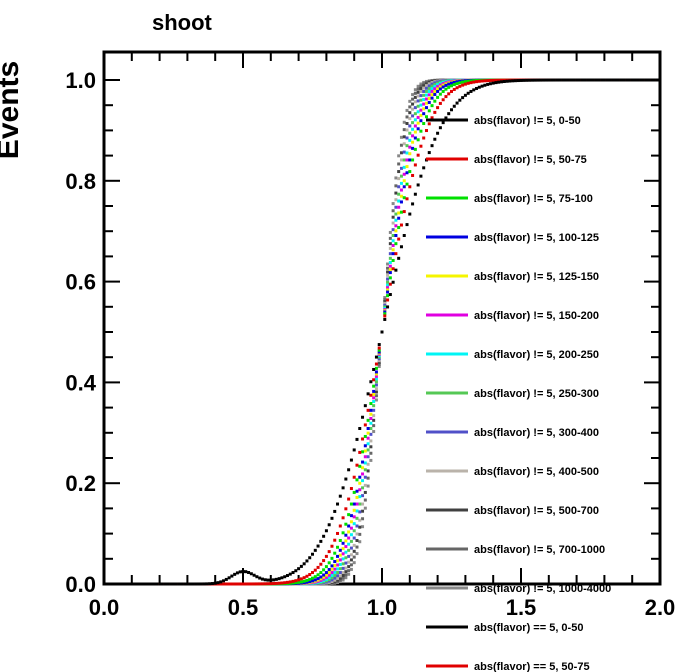 The image size is (696, 672). Describe the element at coordinates (104, 607) in the screenshot. I see `x-tick-label: 0.0` at that location.